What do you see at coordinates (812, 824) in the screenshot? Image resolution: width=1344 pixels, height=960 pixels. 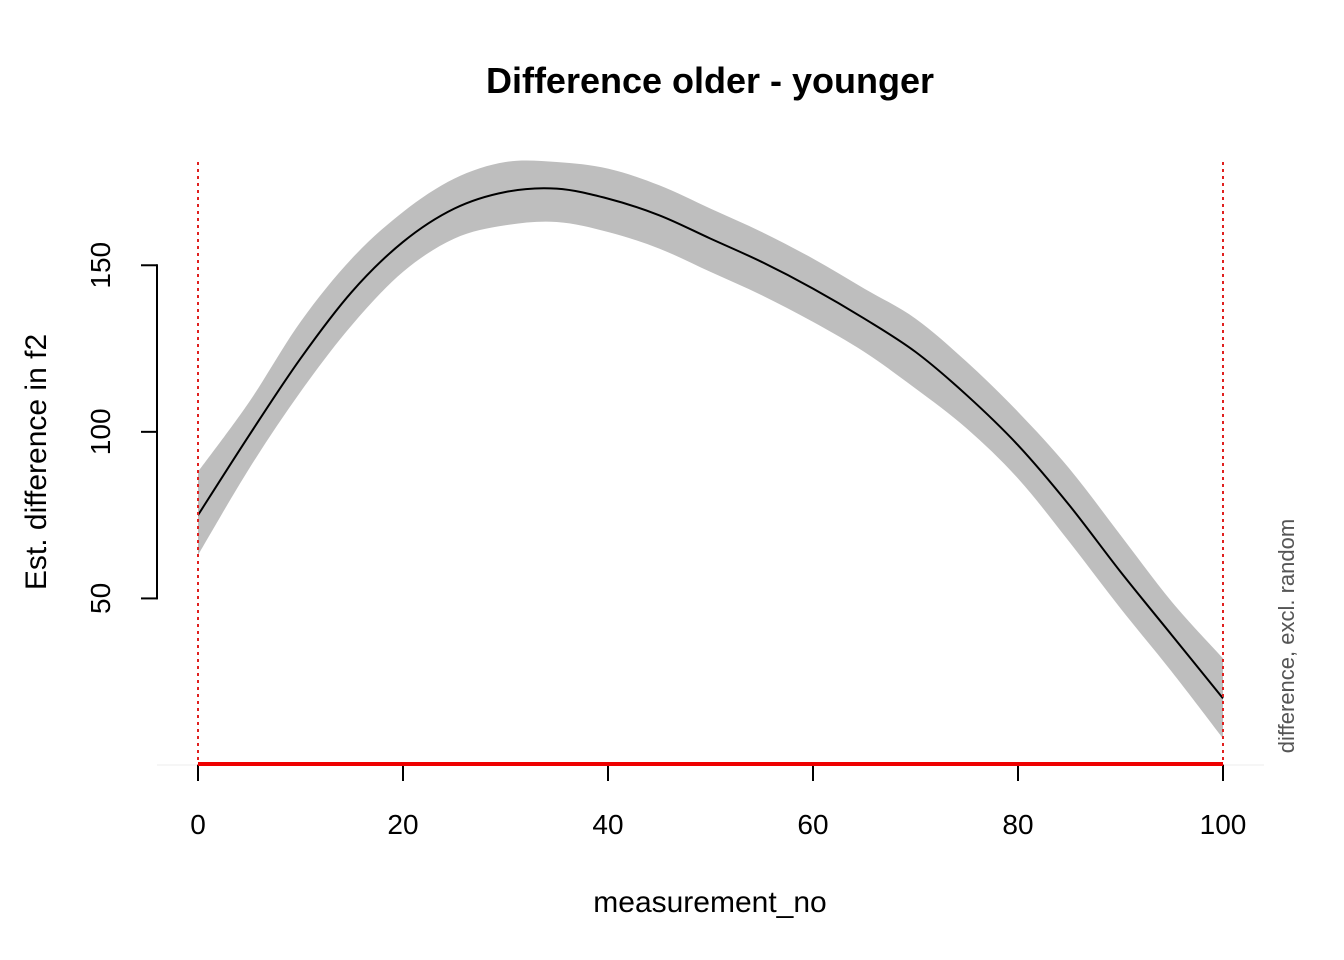 I see `x-tick-label-3: 60` at bounding box center [812, 824].